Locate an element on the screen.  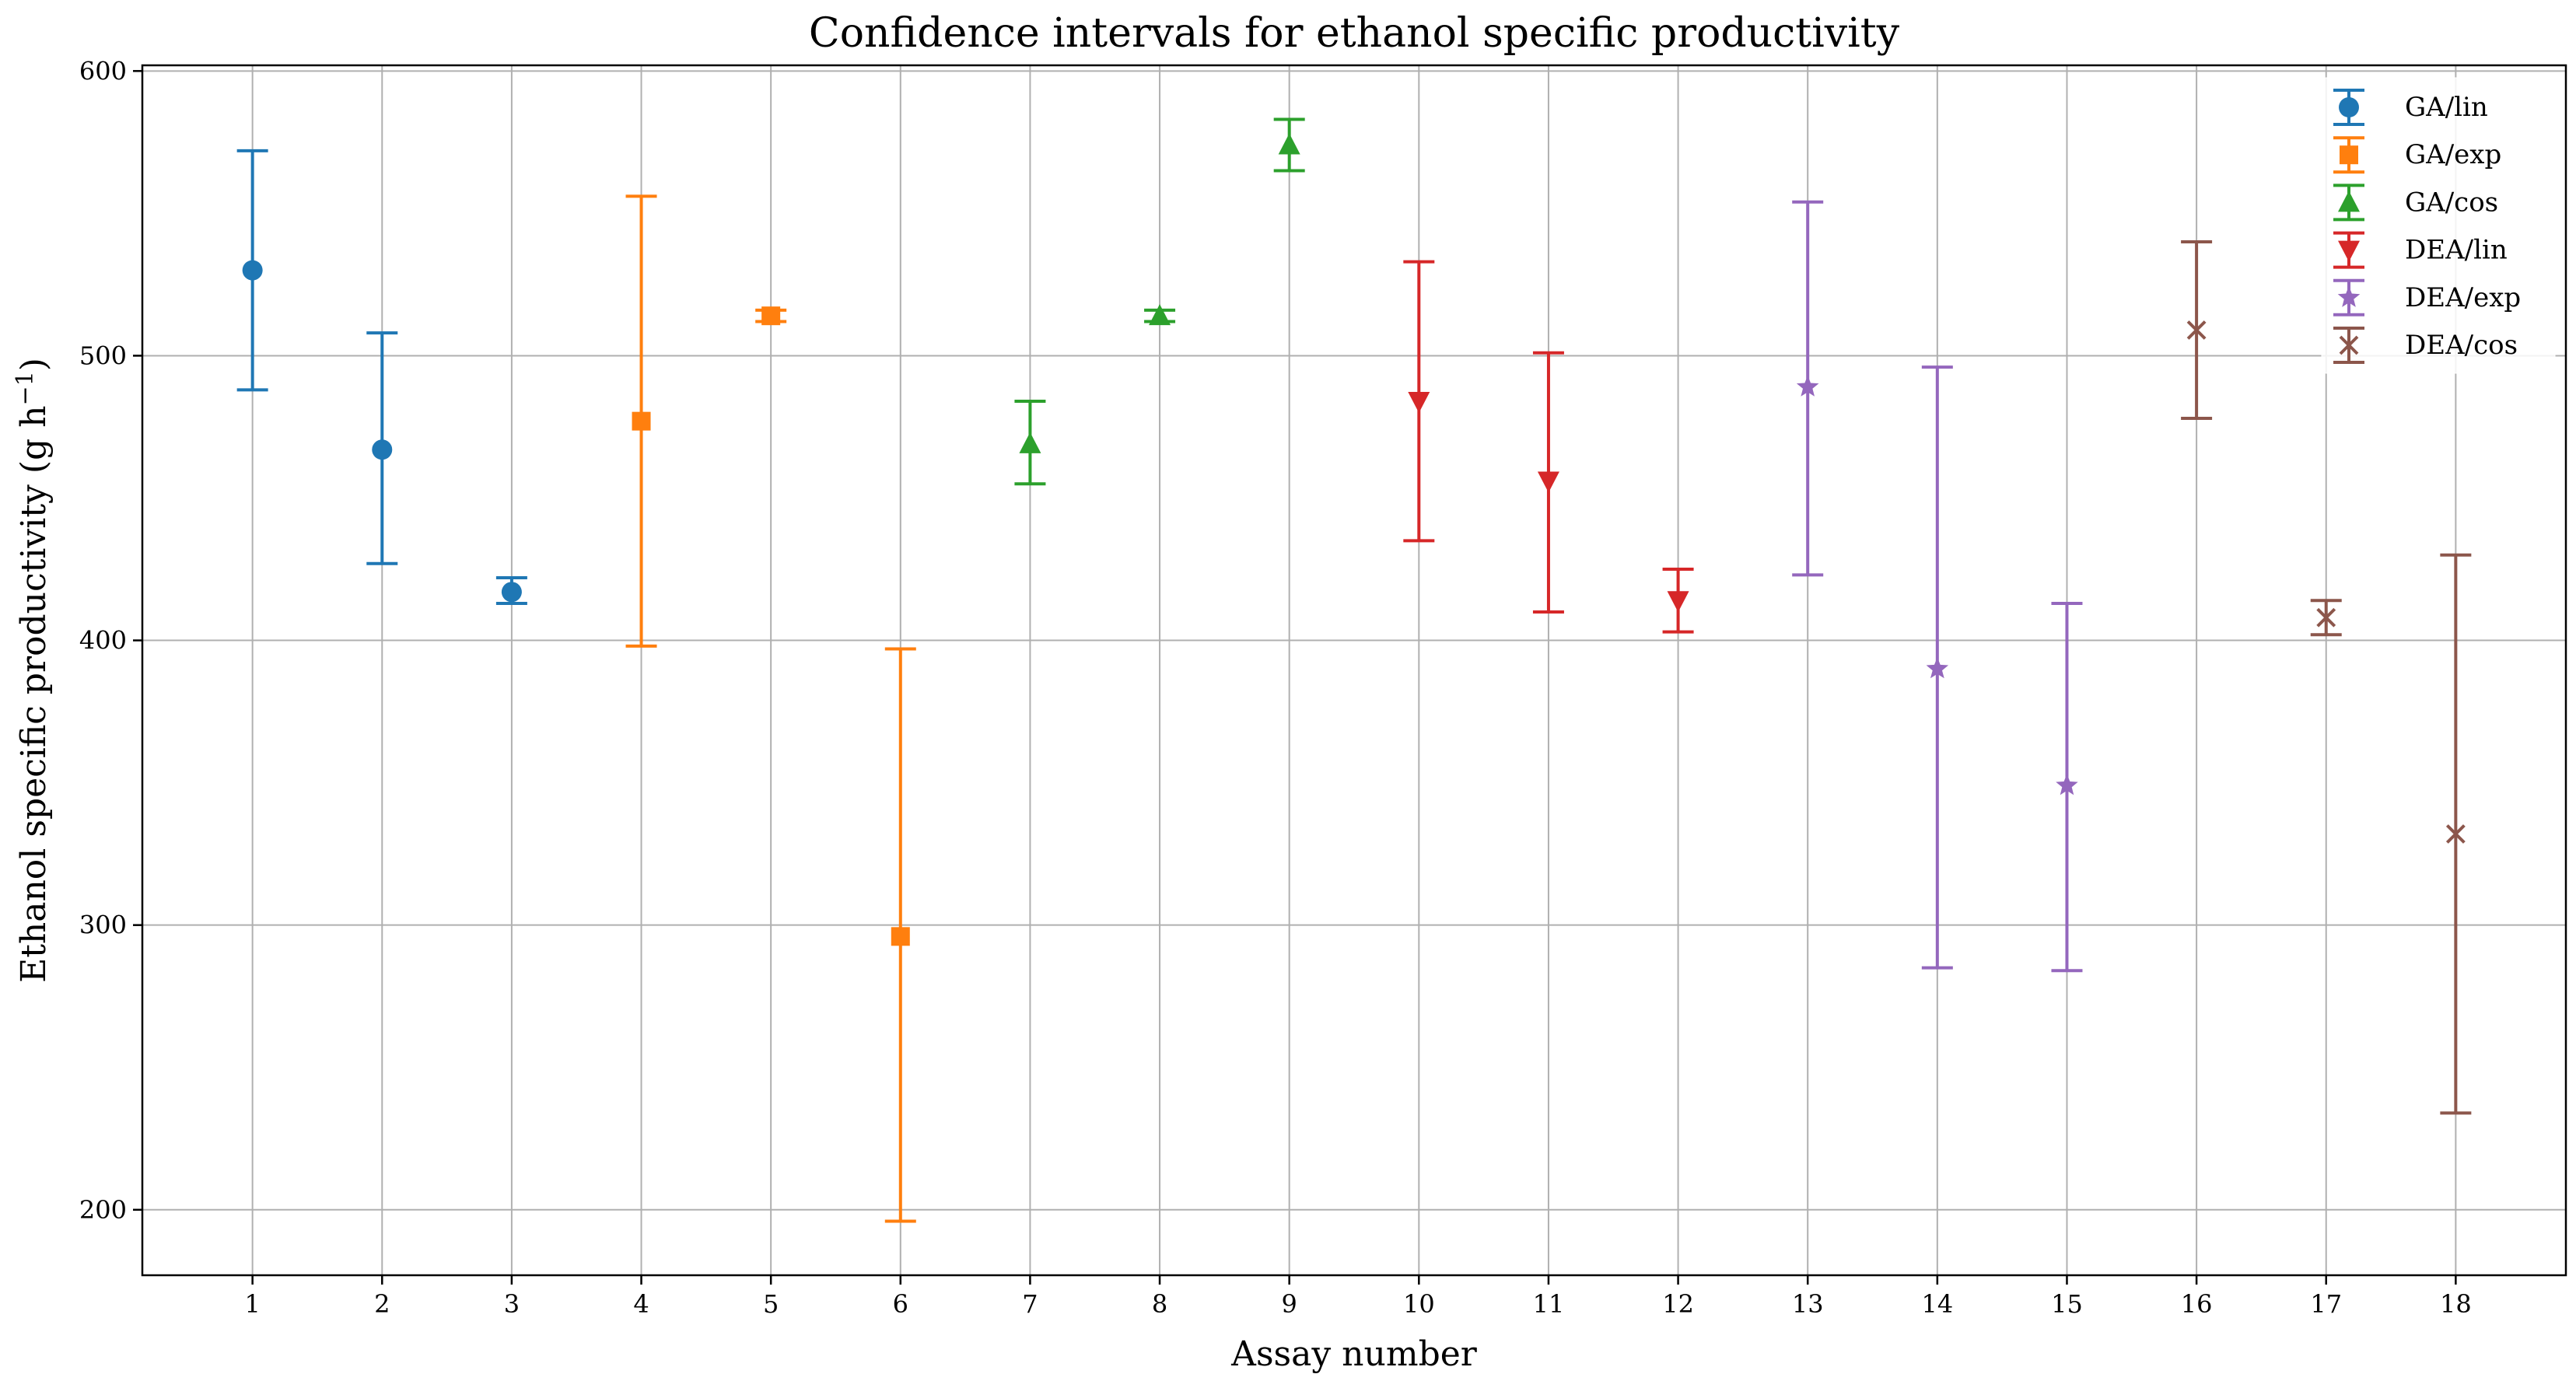
x-tick-label: 17 is located at coordinates (2326, 1304).